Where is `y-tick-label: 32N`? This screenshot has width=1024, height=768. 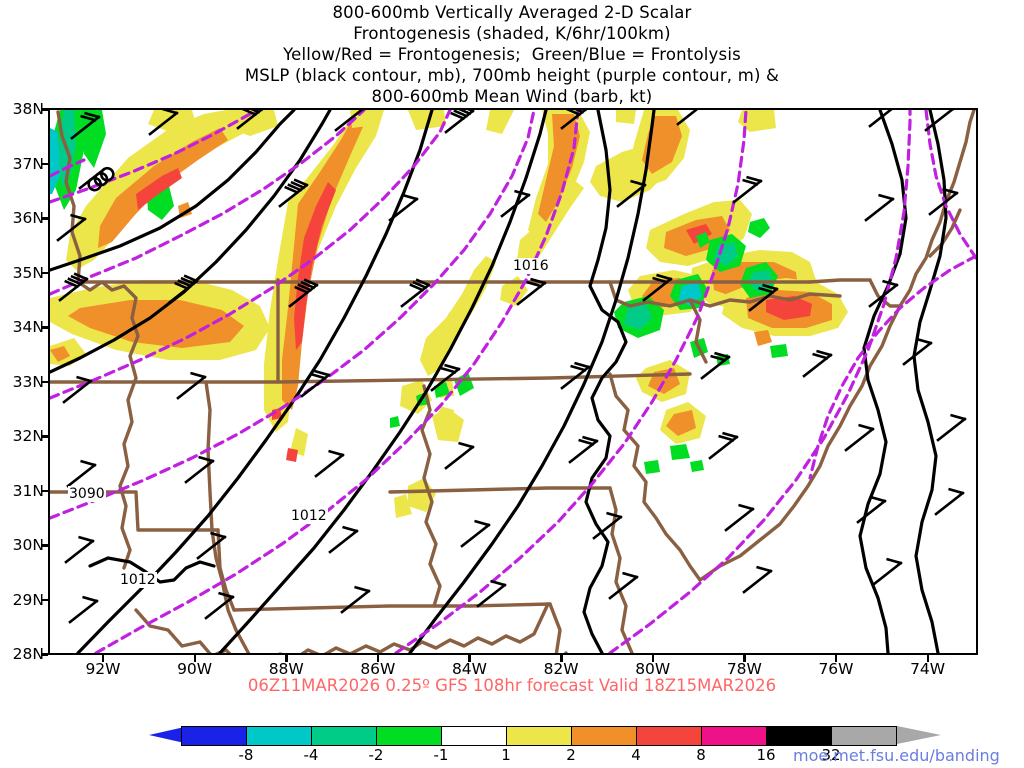 y-tick-label: 32N is located at coordinates (28, 436).